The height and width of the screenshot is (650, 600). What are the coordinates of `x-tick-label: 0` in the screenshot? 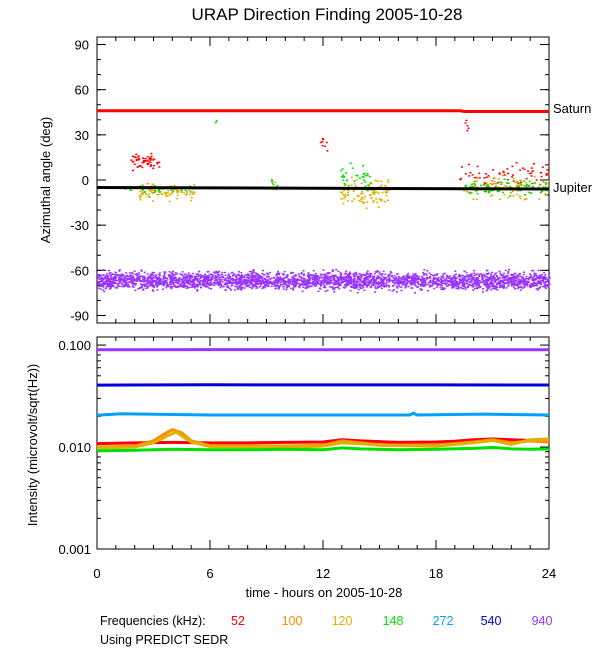 It's located at (96, 573).